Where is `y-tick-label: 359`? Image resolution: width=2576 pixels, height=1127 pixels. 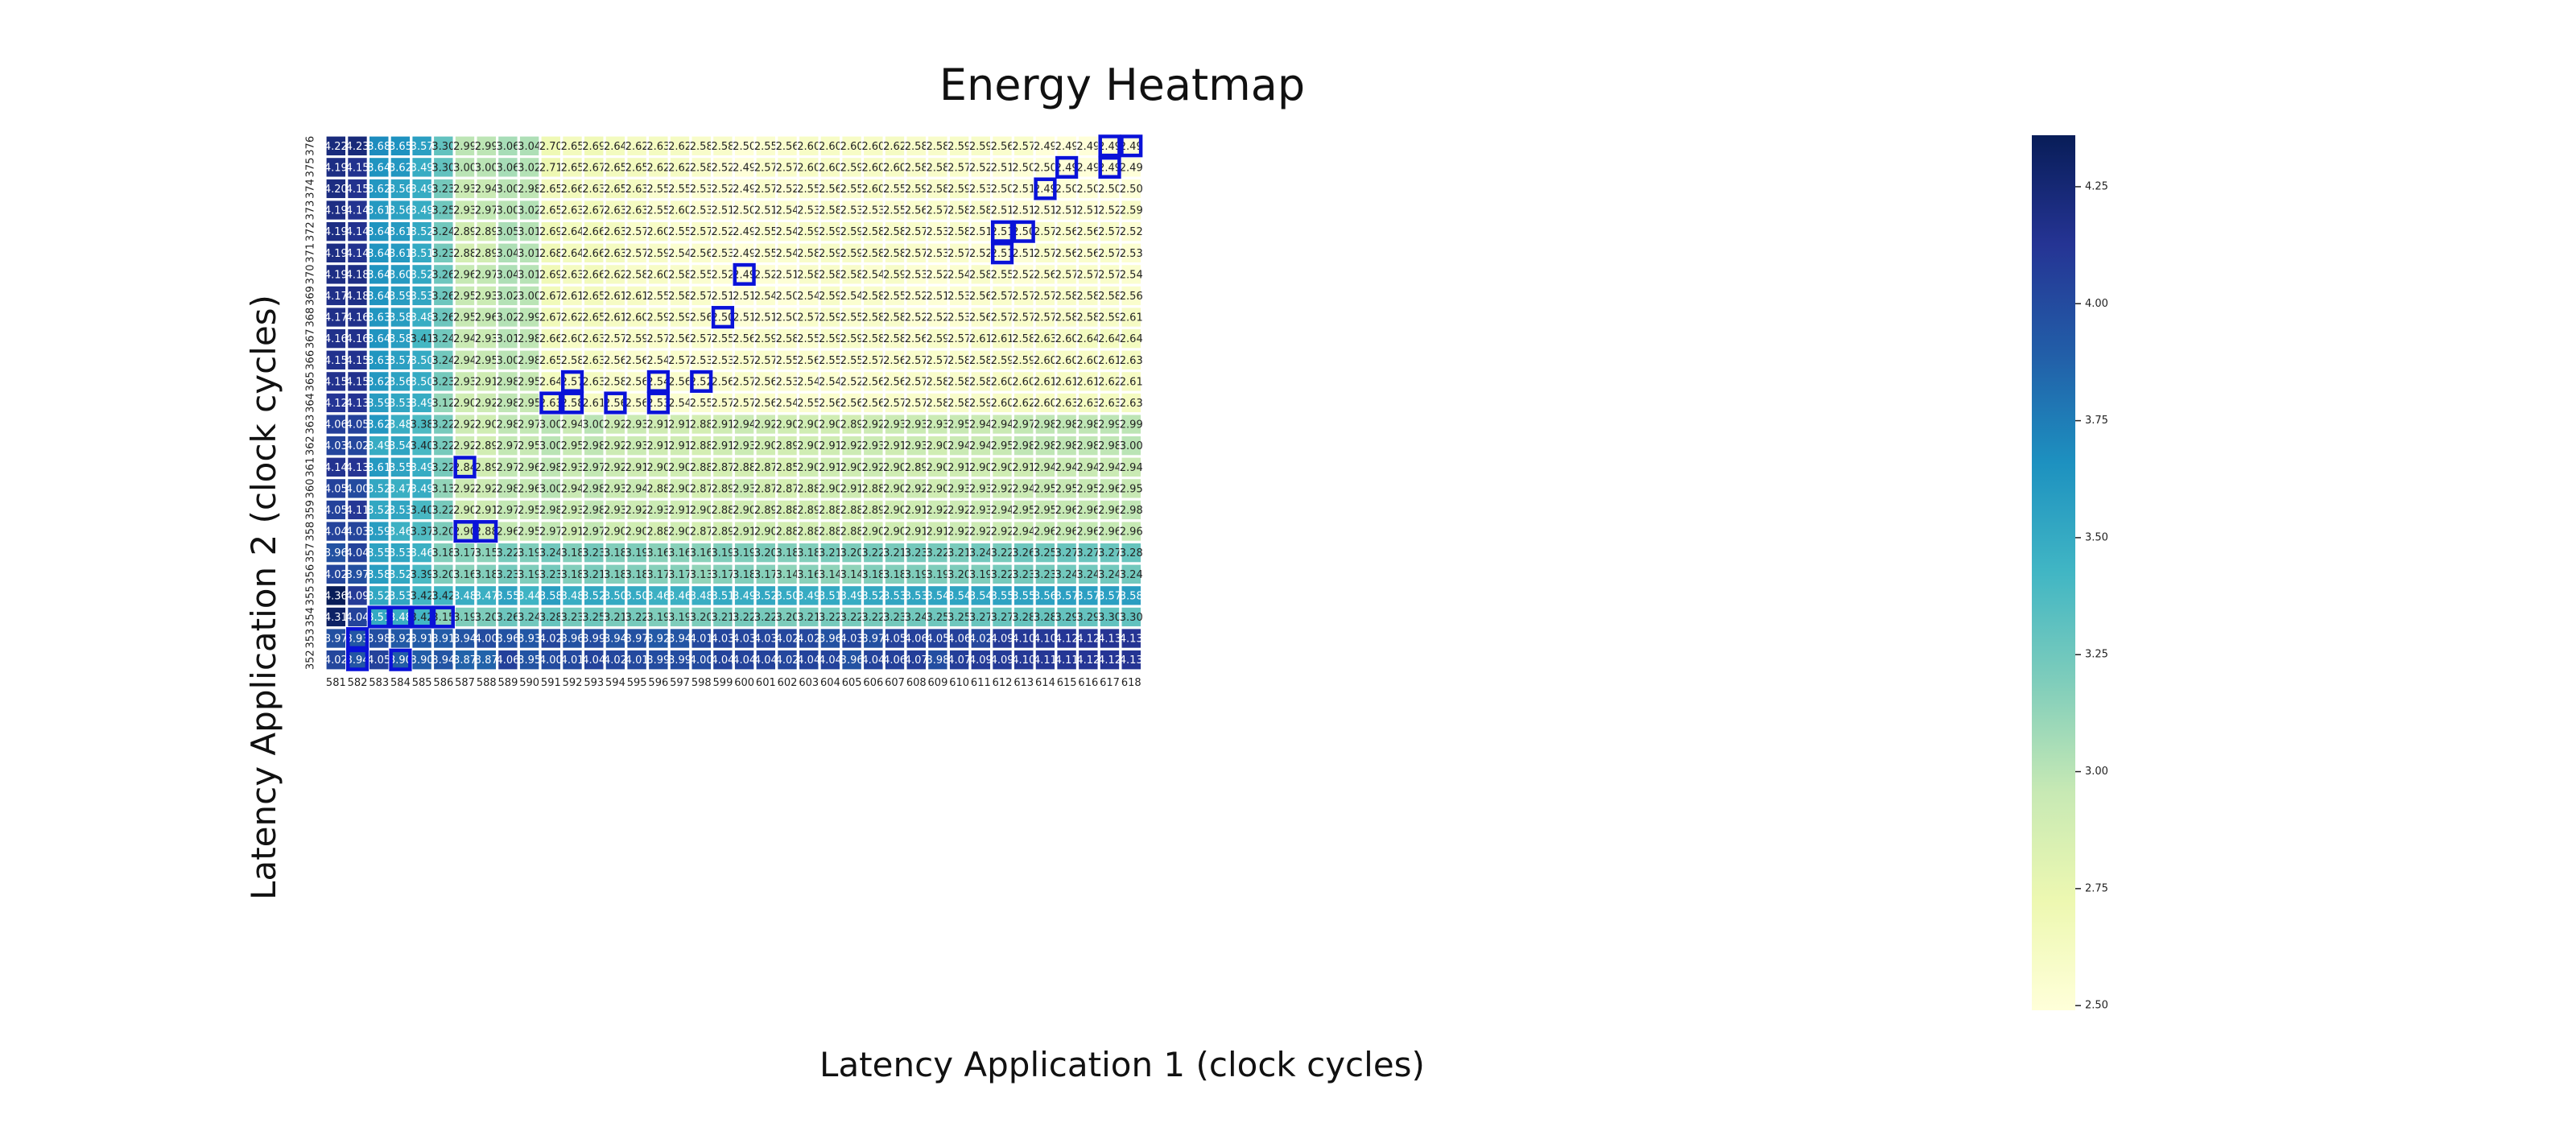
y-tick-label: 359 is located at coordinates (311, 510).